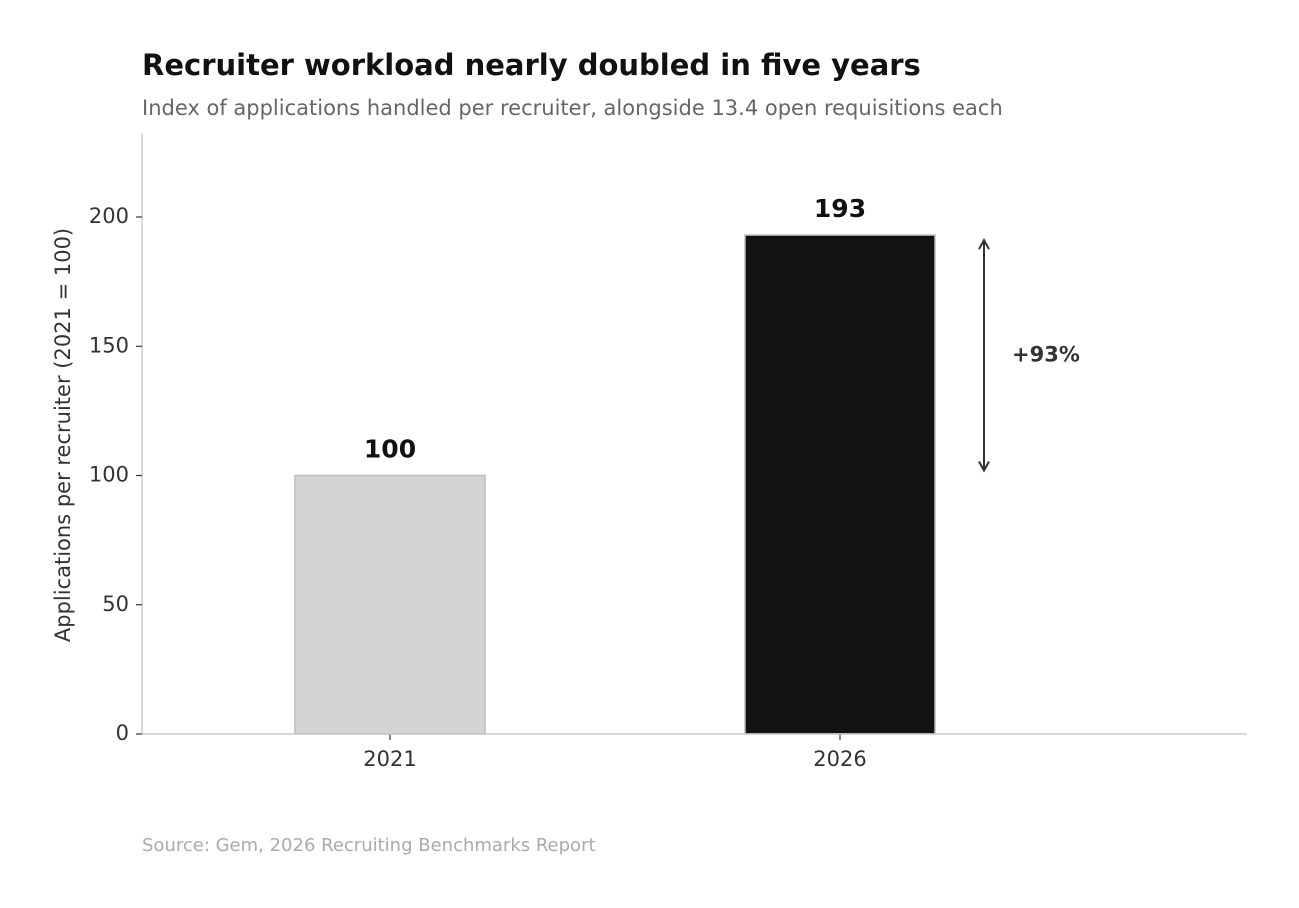 Image resolution: width=1299 pixels, height=908 pixels. What do you see at coordinates (1046, 354) in the screenshot?
I see `change-annotation: +93%` at bounding box center [1046, 354].